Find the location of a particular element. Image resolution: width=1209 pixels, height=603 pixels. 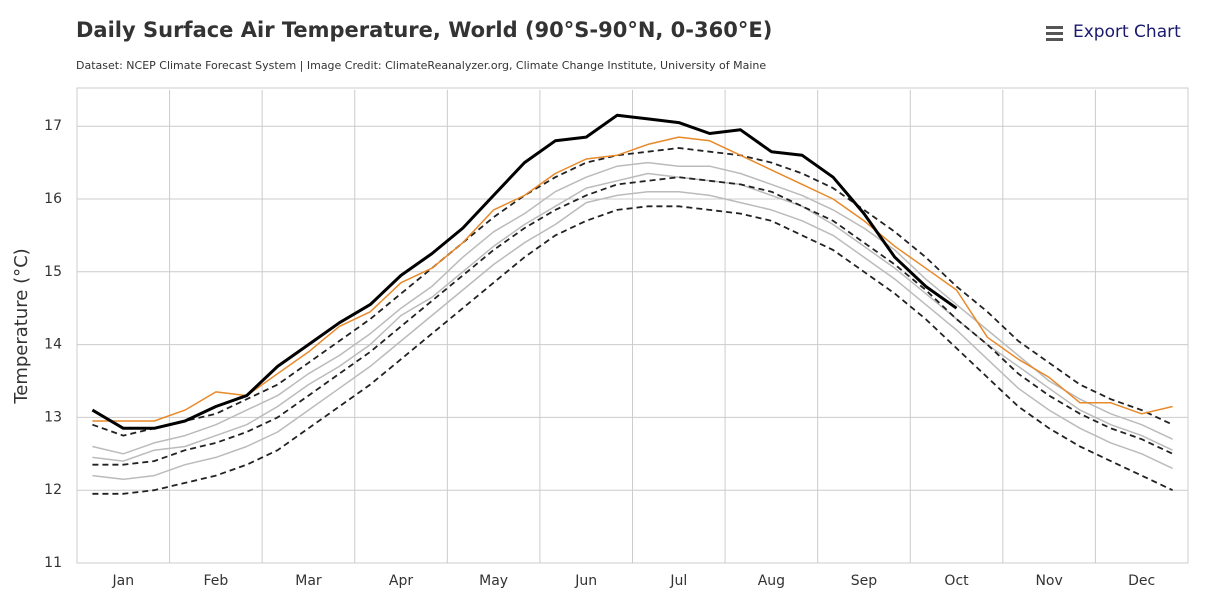

x-tick-label: Nov is located at coordinates (1048, 581).